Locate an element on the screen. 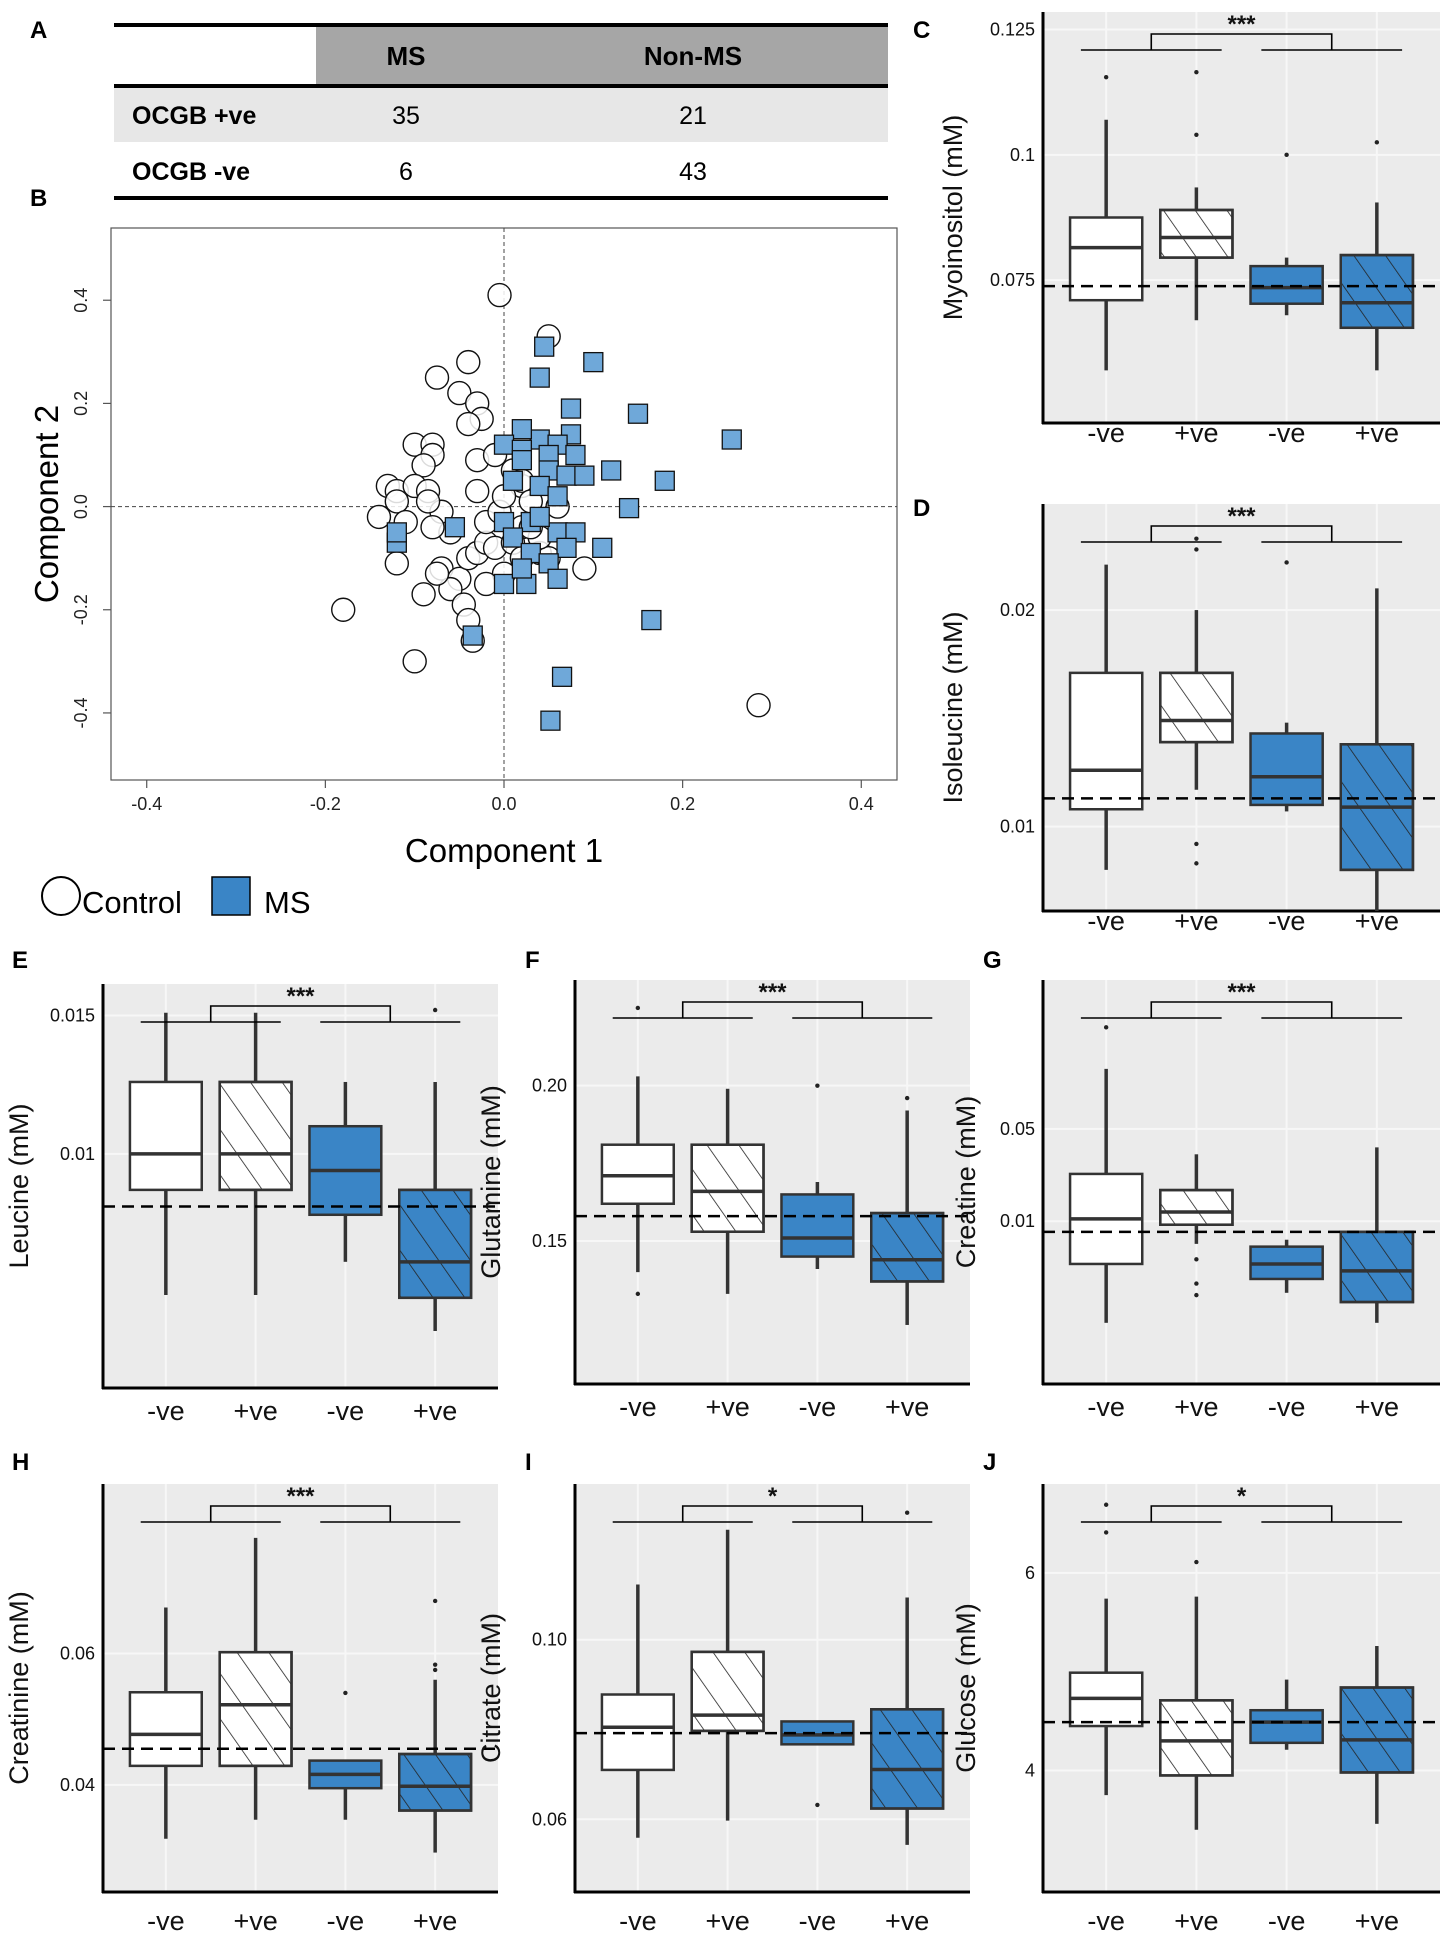  table-row-band is located at coordinates (501, 114).